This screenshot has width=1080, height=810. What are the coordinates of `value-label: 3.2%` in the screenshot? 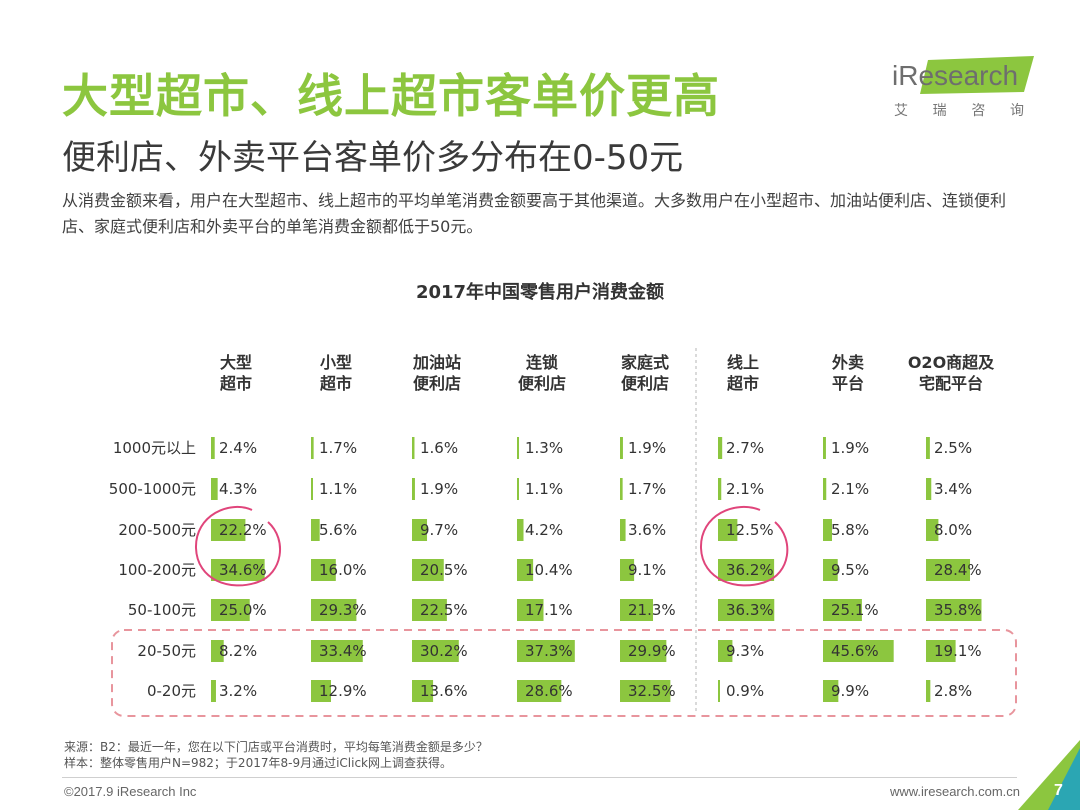 It's located at (238, 691).